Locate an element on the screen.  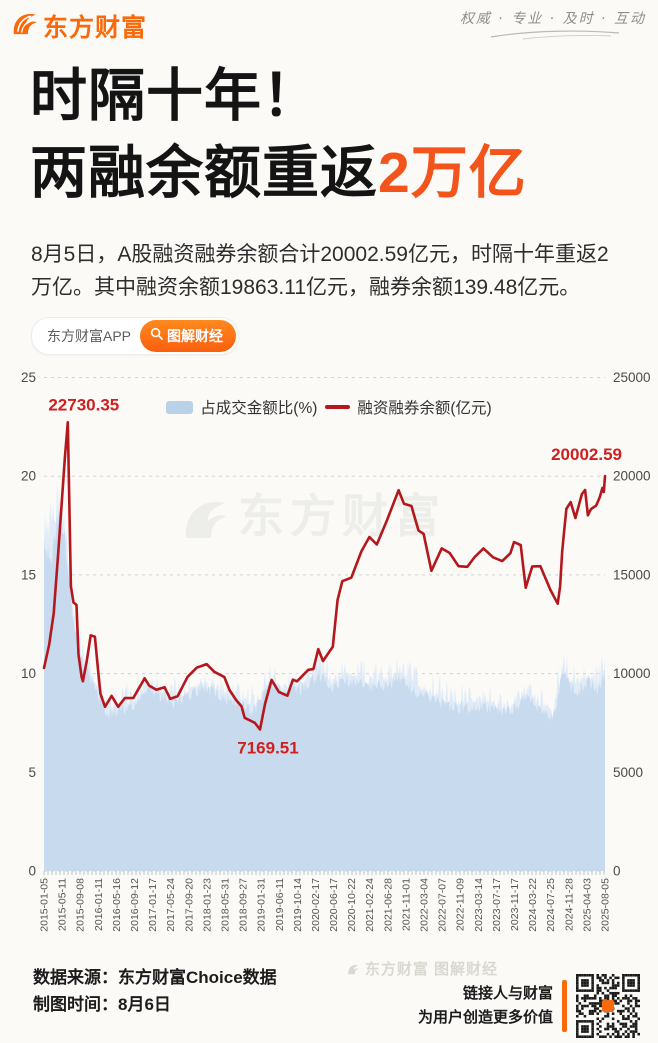
slogan-underline-swoosh is located at coordinates (555, 35).